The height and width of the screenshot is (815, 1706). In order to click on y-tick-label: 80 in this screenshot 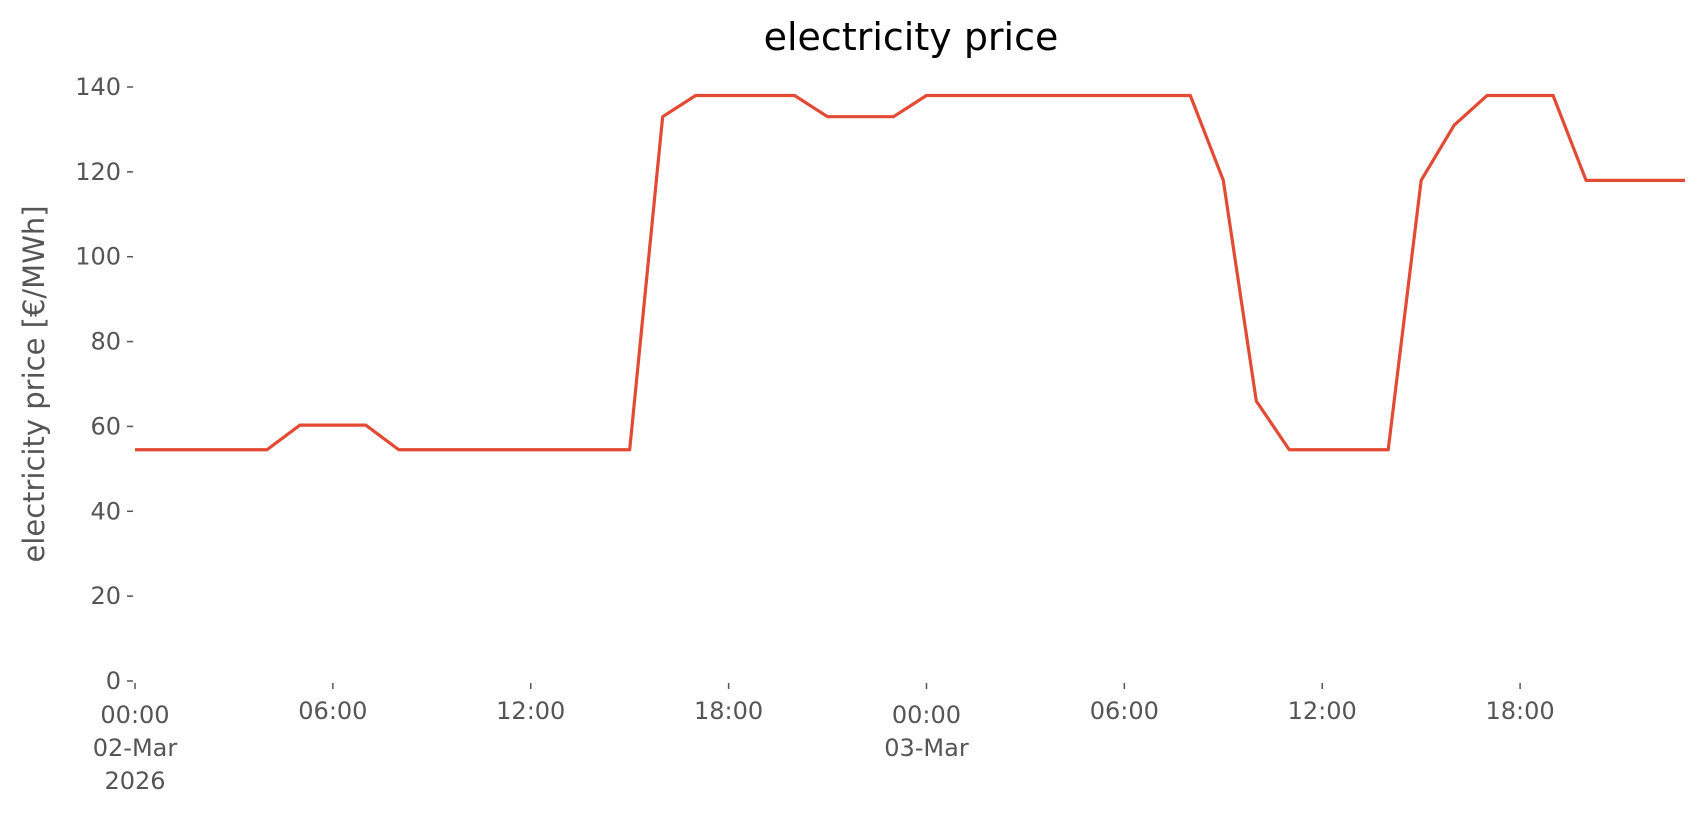, I will do `click(105, 342)`.